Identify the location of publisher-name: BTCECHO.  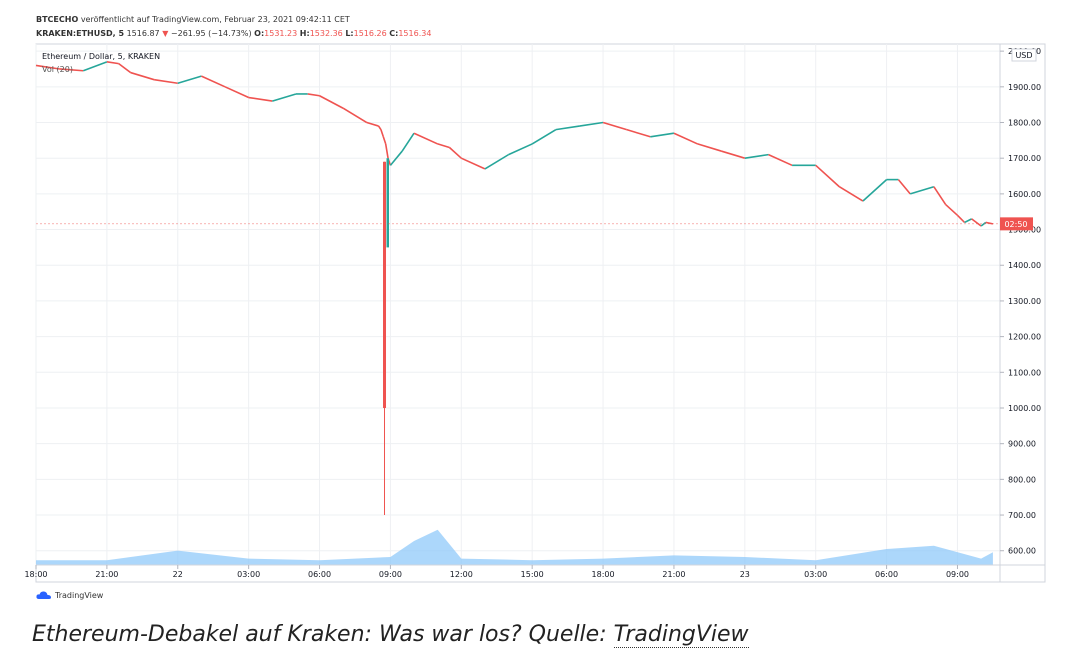
(57, 19).